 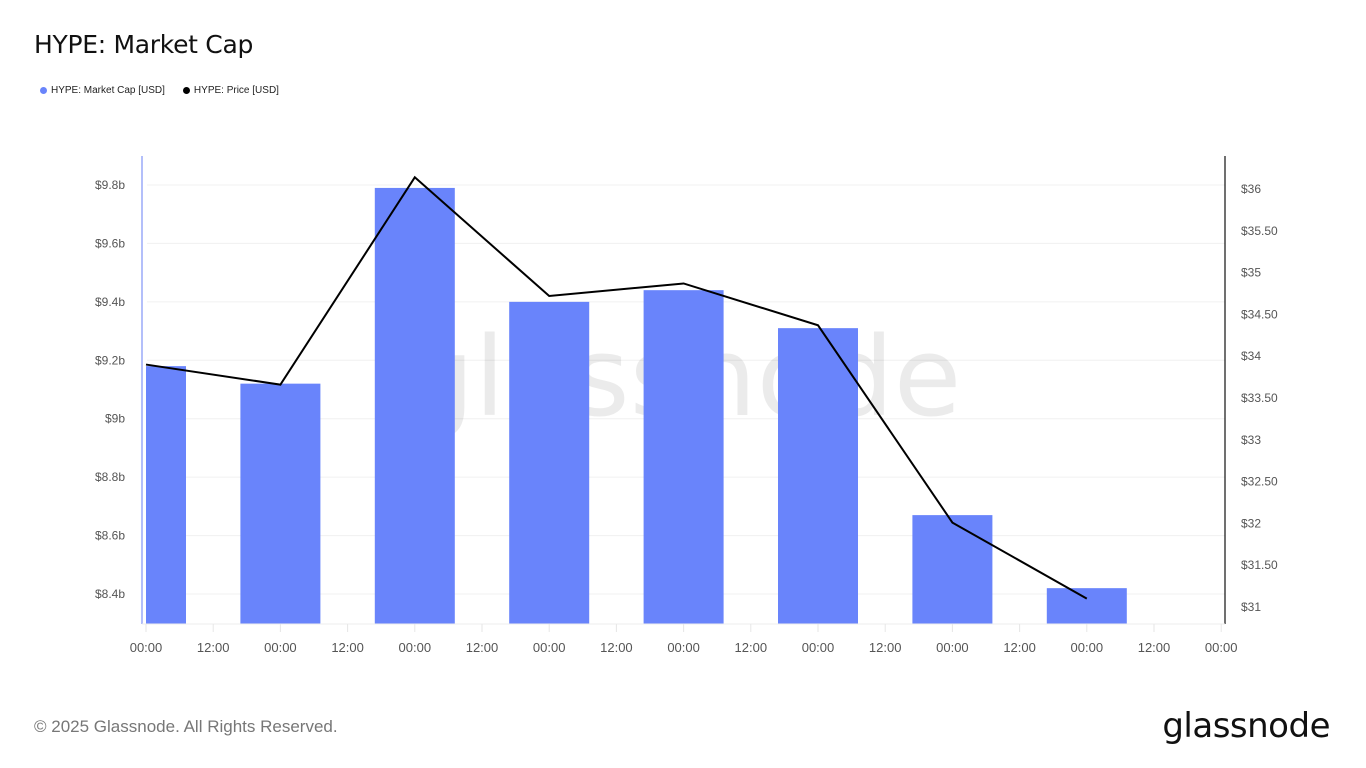 What do you see at coordinates (1246, 726) in the screenshot?
I see `glassnode-logo: glassnode` at bounding box center [1246, 726].